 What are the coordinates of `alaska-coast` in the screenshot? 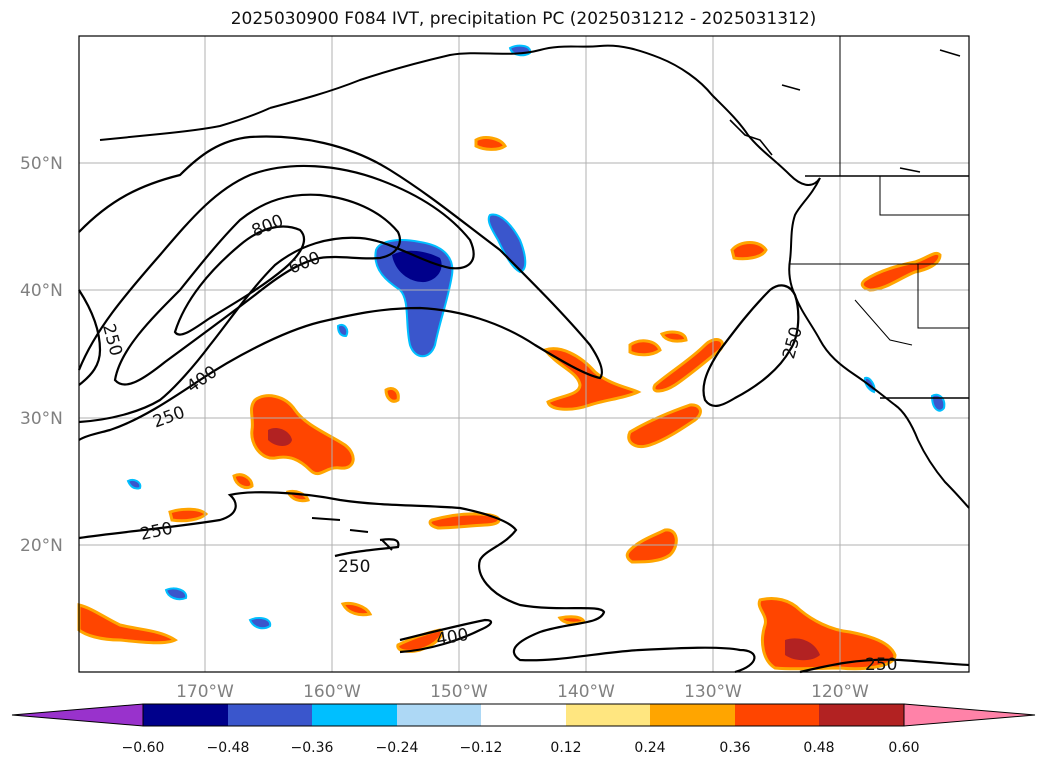 It's located at (545, 115).